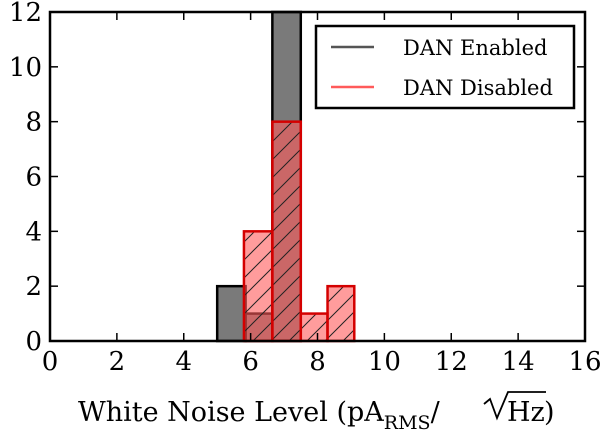  What do you see at coordinates (384, 362) in the screenshot?
I see `x-tick-label-10: 10` at bounding box center [384, 362].